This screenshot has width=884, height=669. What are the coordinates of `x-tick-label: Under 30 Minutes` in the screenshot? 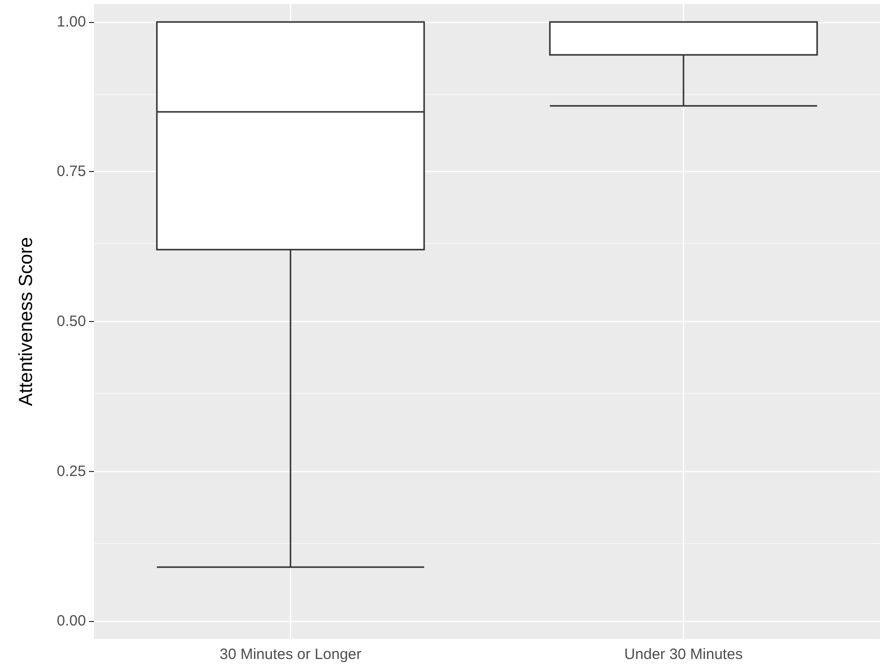 It's located at (683, 654).